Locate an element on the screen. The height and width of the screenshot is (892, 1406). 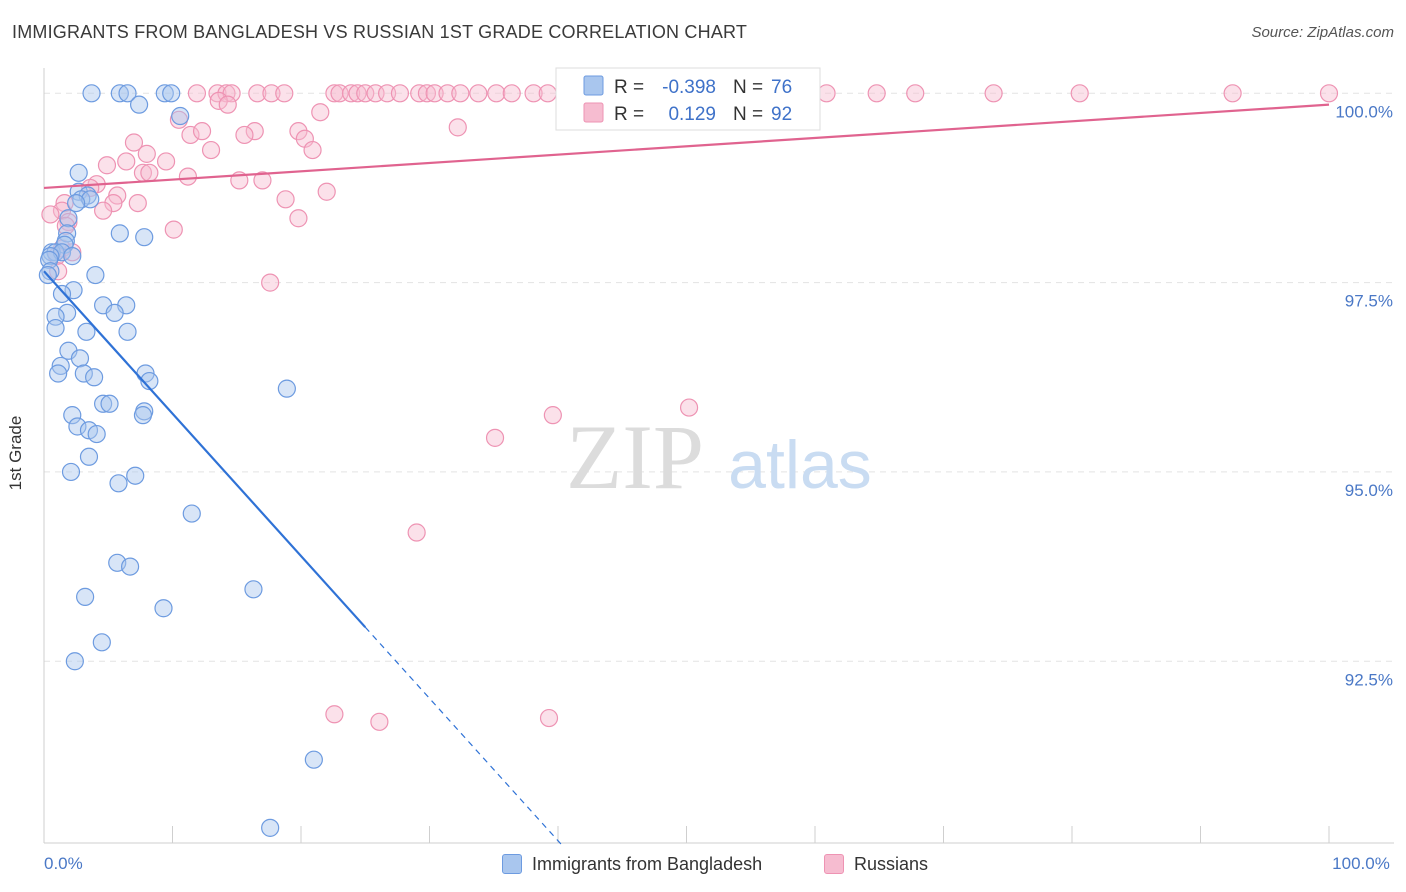
y-tick-label-1: 97.5% is located at coordinates (1369, 301).